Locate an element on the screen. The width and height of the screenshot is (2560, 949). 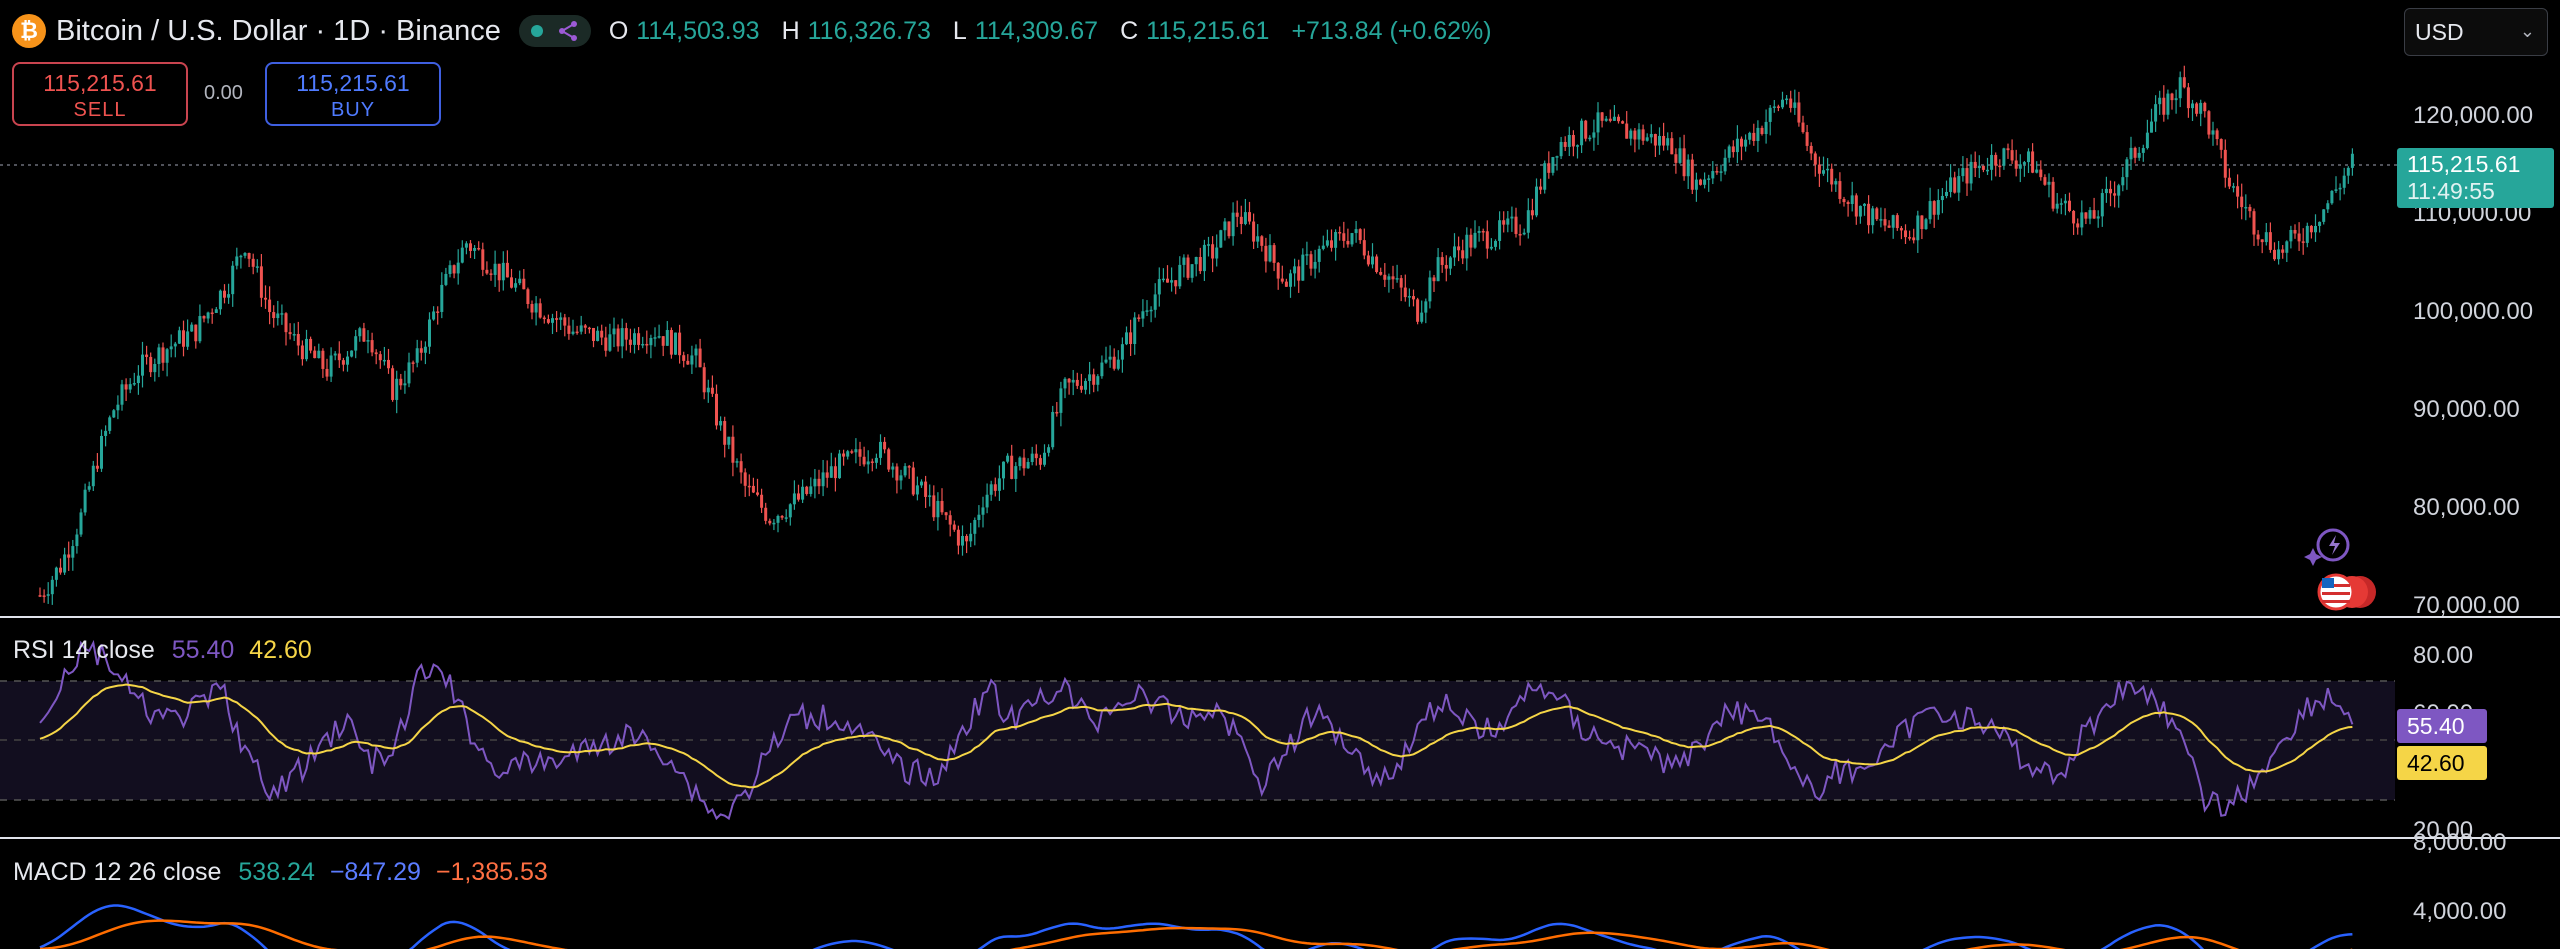
open-key: O is located at coordinates (618, 30).